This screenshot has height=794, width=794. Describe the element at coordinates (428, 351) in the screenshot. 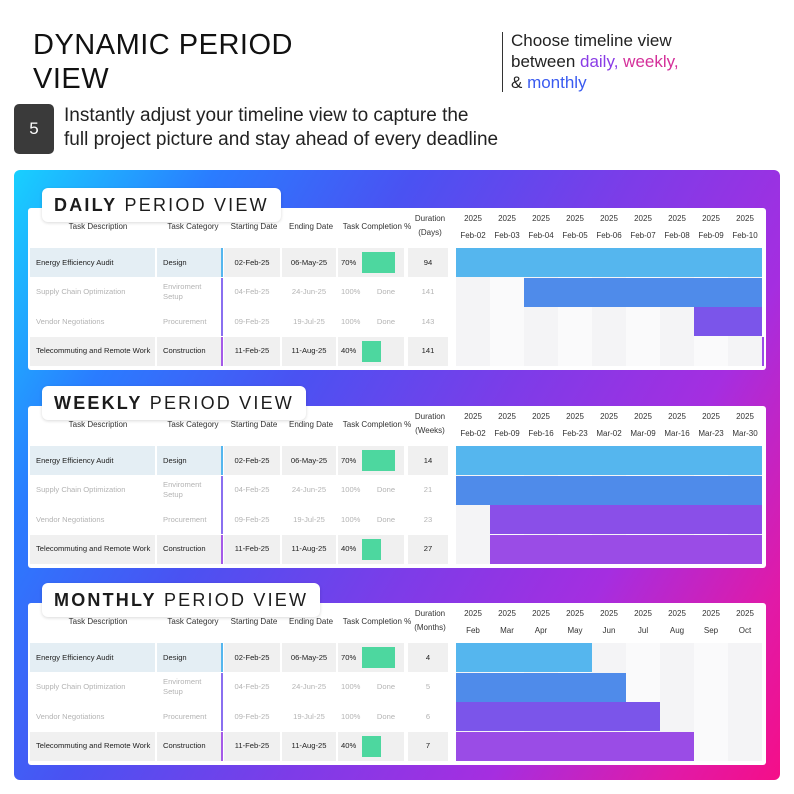

I see `task-duration: 141` at that location.